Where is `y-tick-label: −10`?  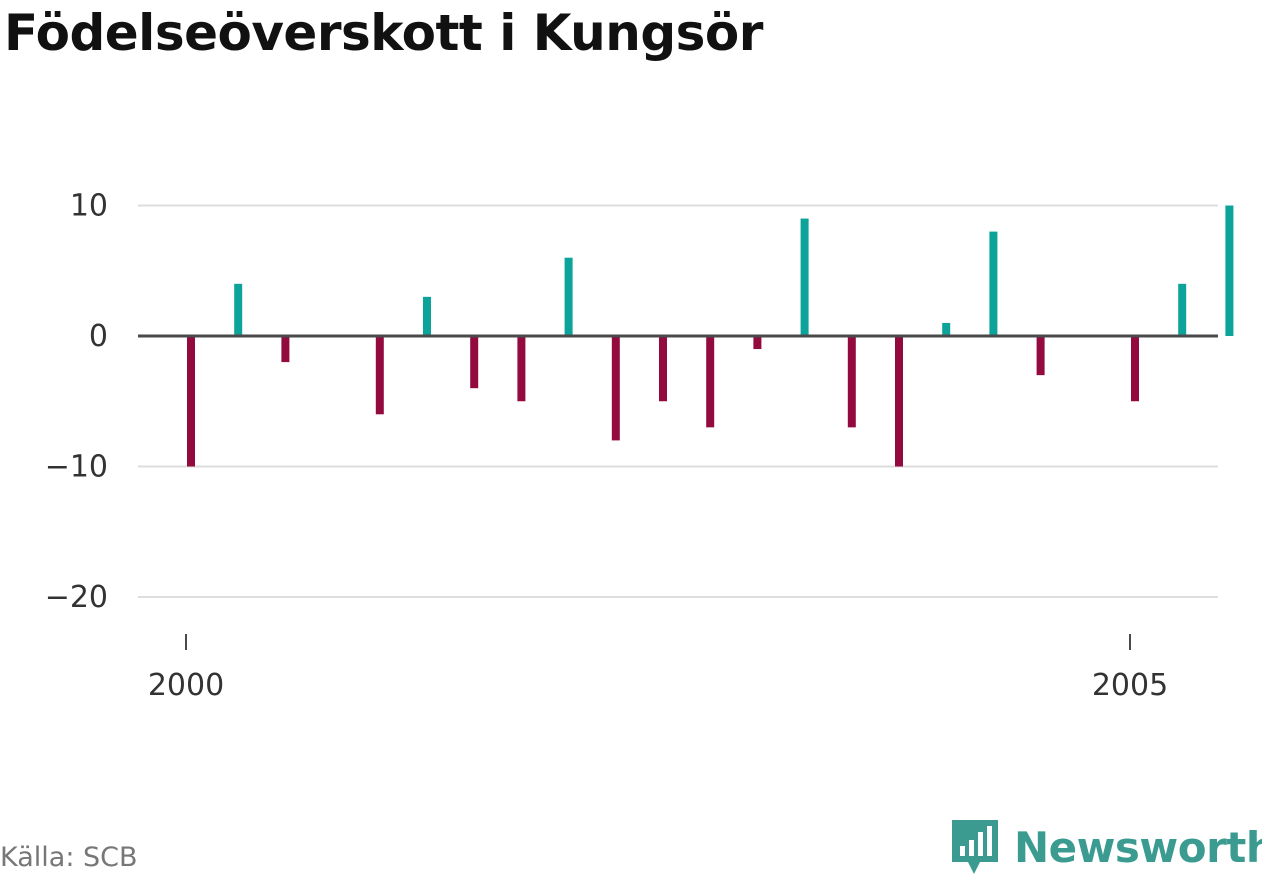 y-tick-label: −10 is located at coordinates (76, 467).